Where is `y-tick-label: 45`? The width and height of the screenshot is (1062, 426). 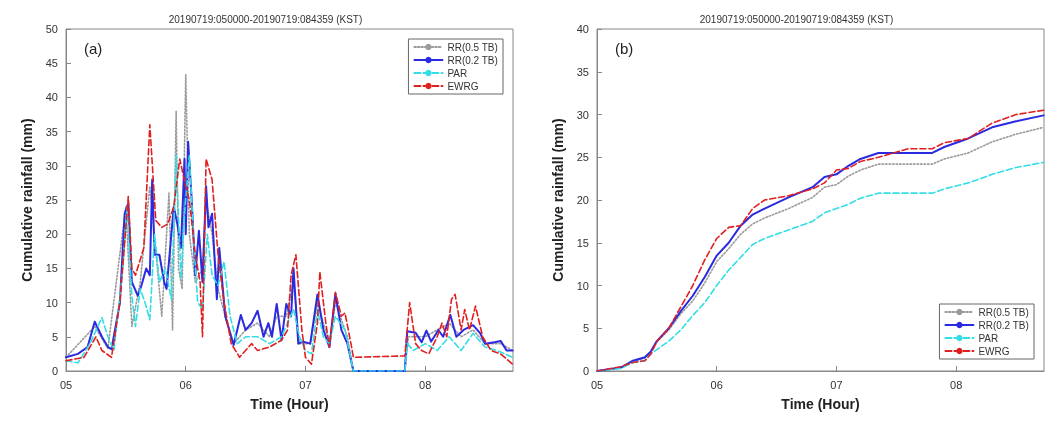 y-tick-label: 45 is located at coordinates (51, 63).